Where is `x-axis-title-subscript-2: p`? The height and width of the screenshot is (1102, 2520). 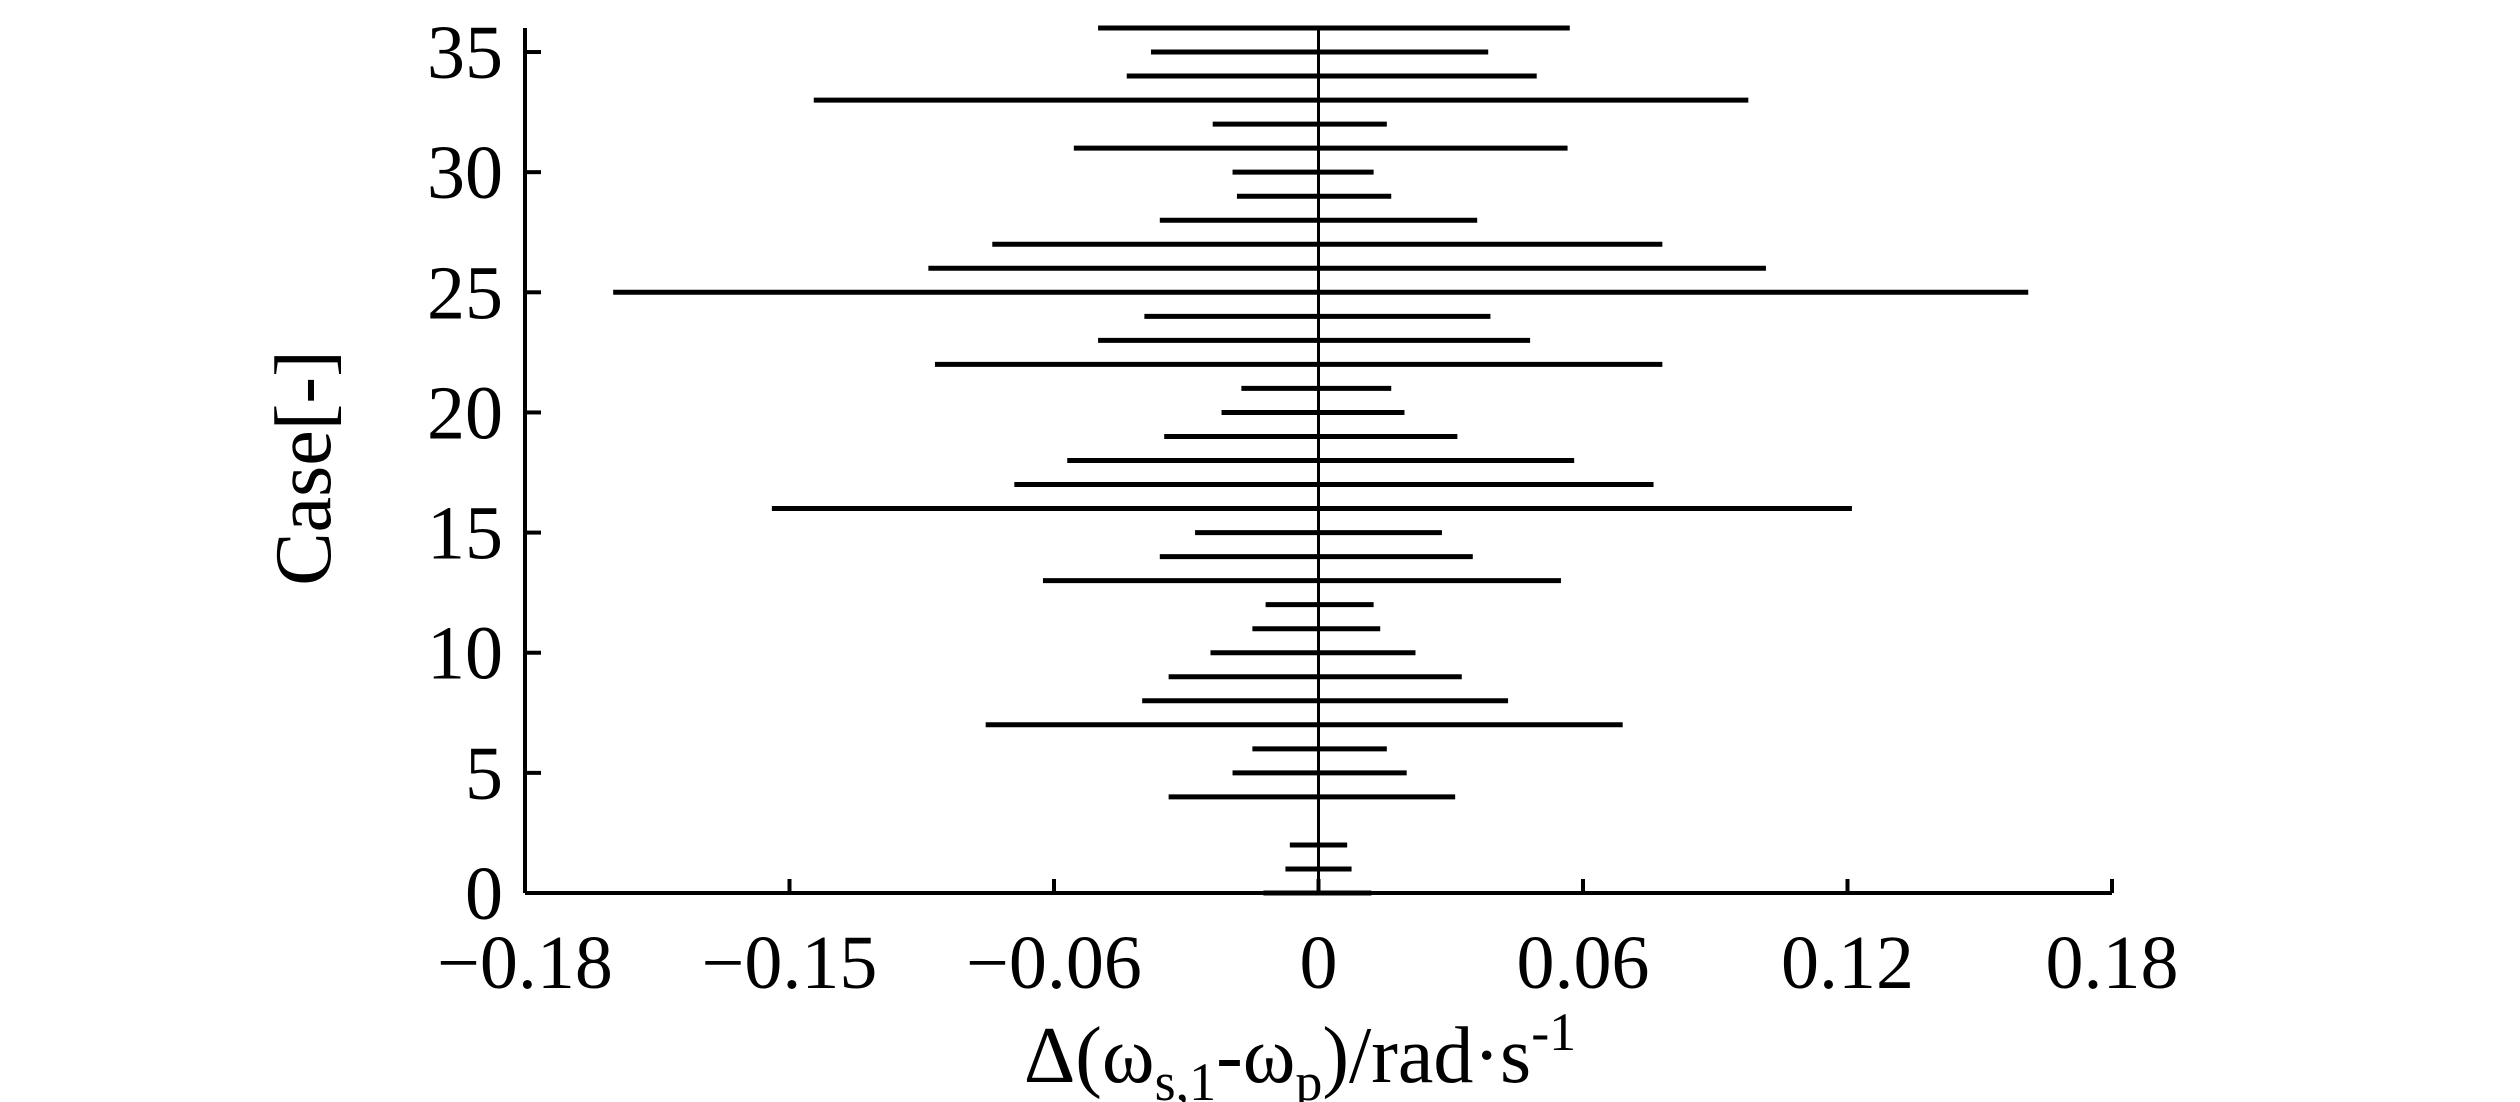
x-axis-title-subscript-2: p is located at coordinates (1308, 1077).